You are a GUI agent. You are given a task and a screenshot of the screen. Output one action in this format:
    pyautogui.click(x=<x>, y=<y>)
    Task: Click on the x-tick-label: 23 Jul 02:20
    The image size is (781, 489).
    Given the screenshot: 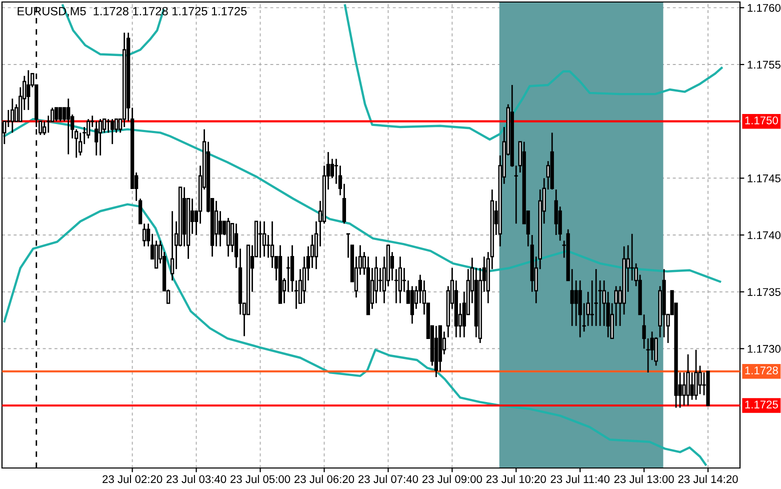 What is the action you would take?
    pyautogui.click(x=132, y=479)
    